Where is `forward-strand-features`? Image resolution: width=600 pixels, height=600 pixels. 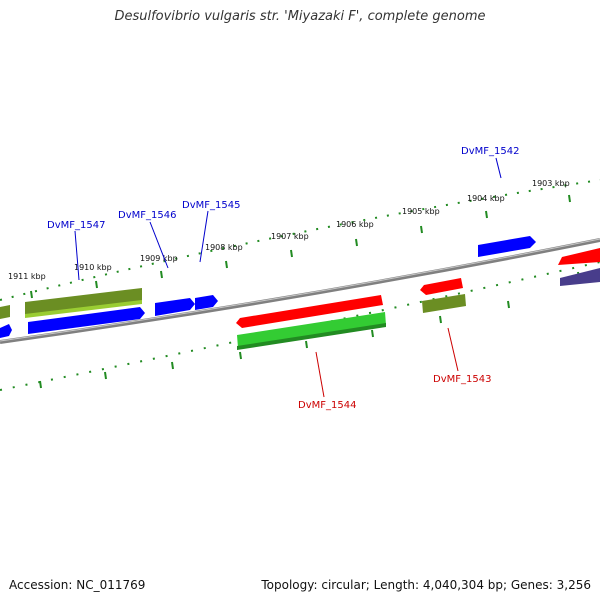 forward-strand-features is located at coordinates (418, 299).